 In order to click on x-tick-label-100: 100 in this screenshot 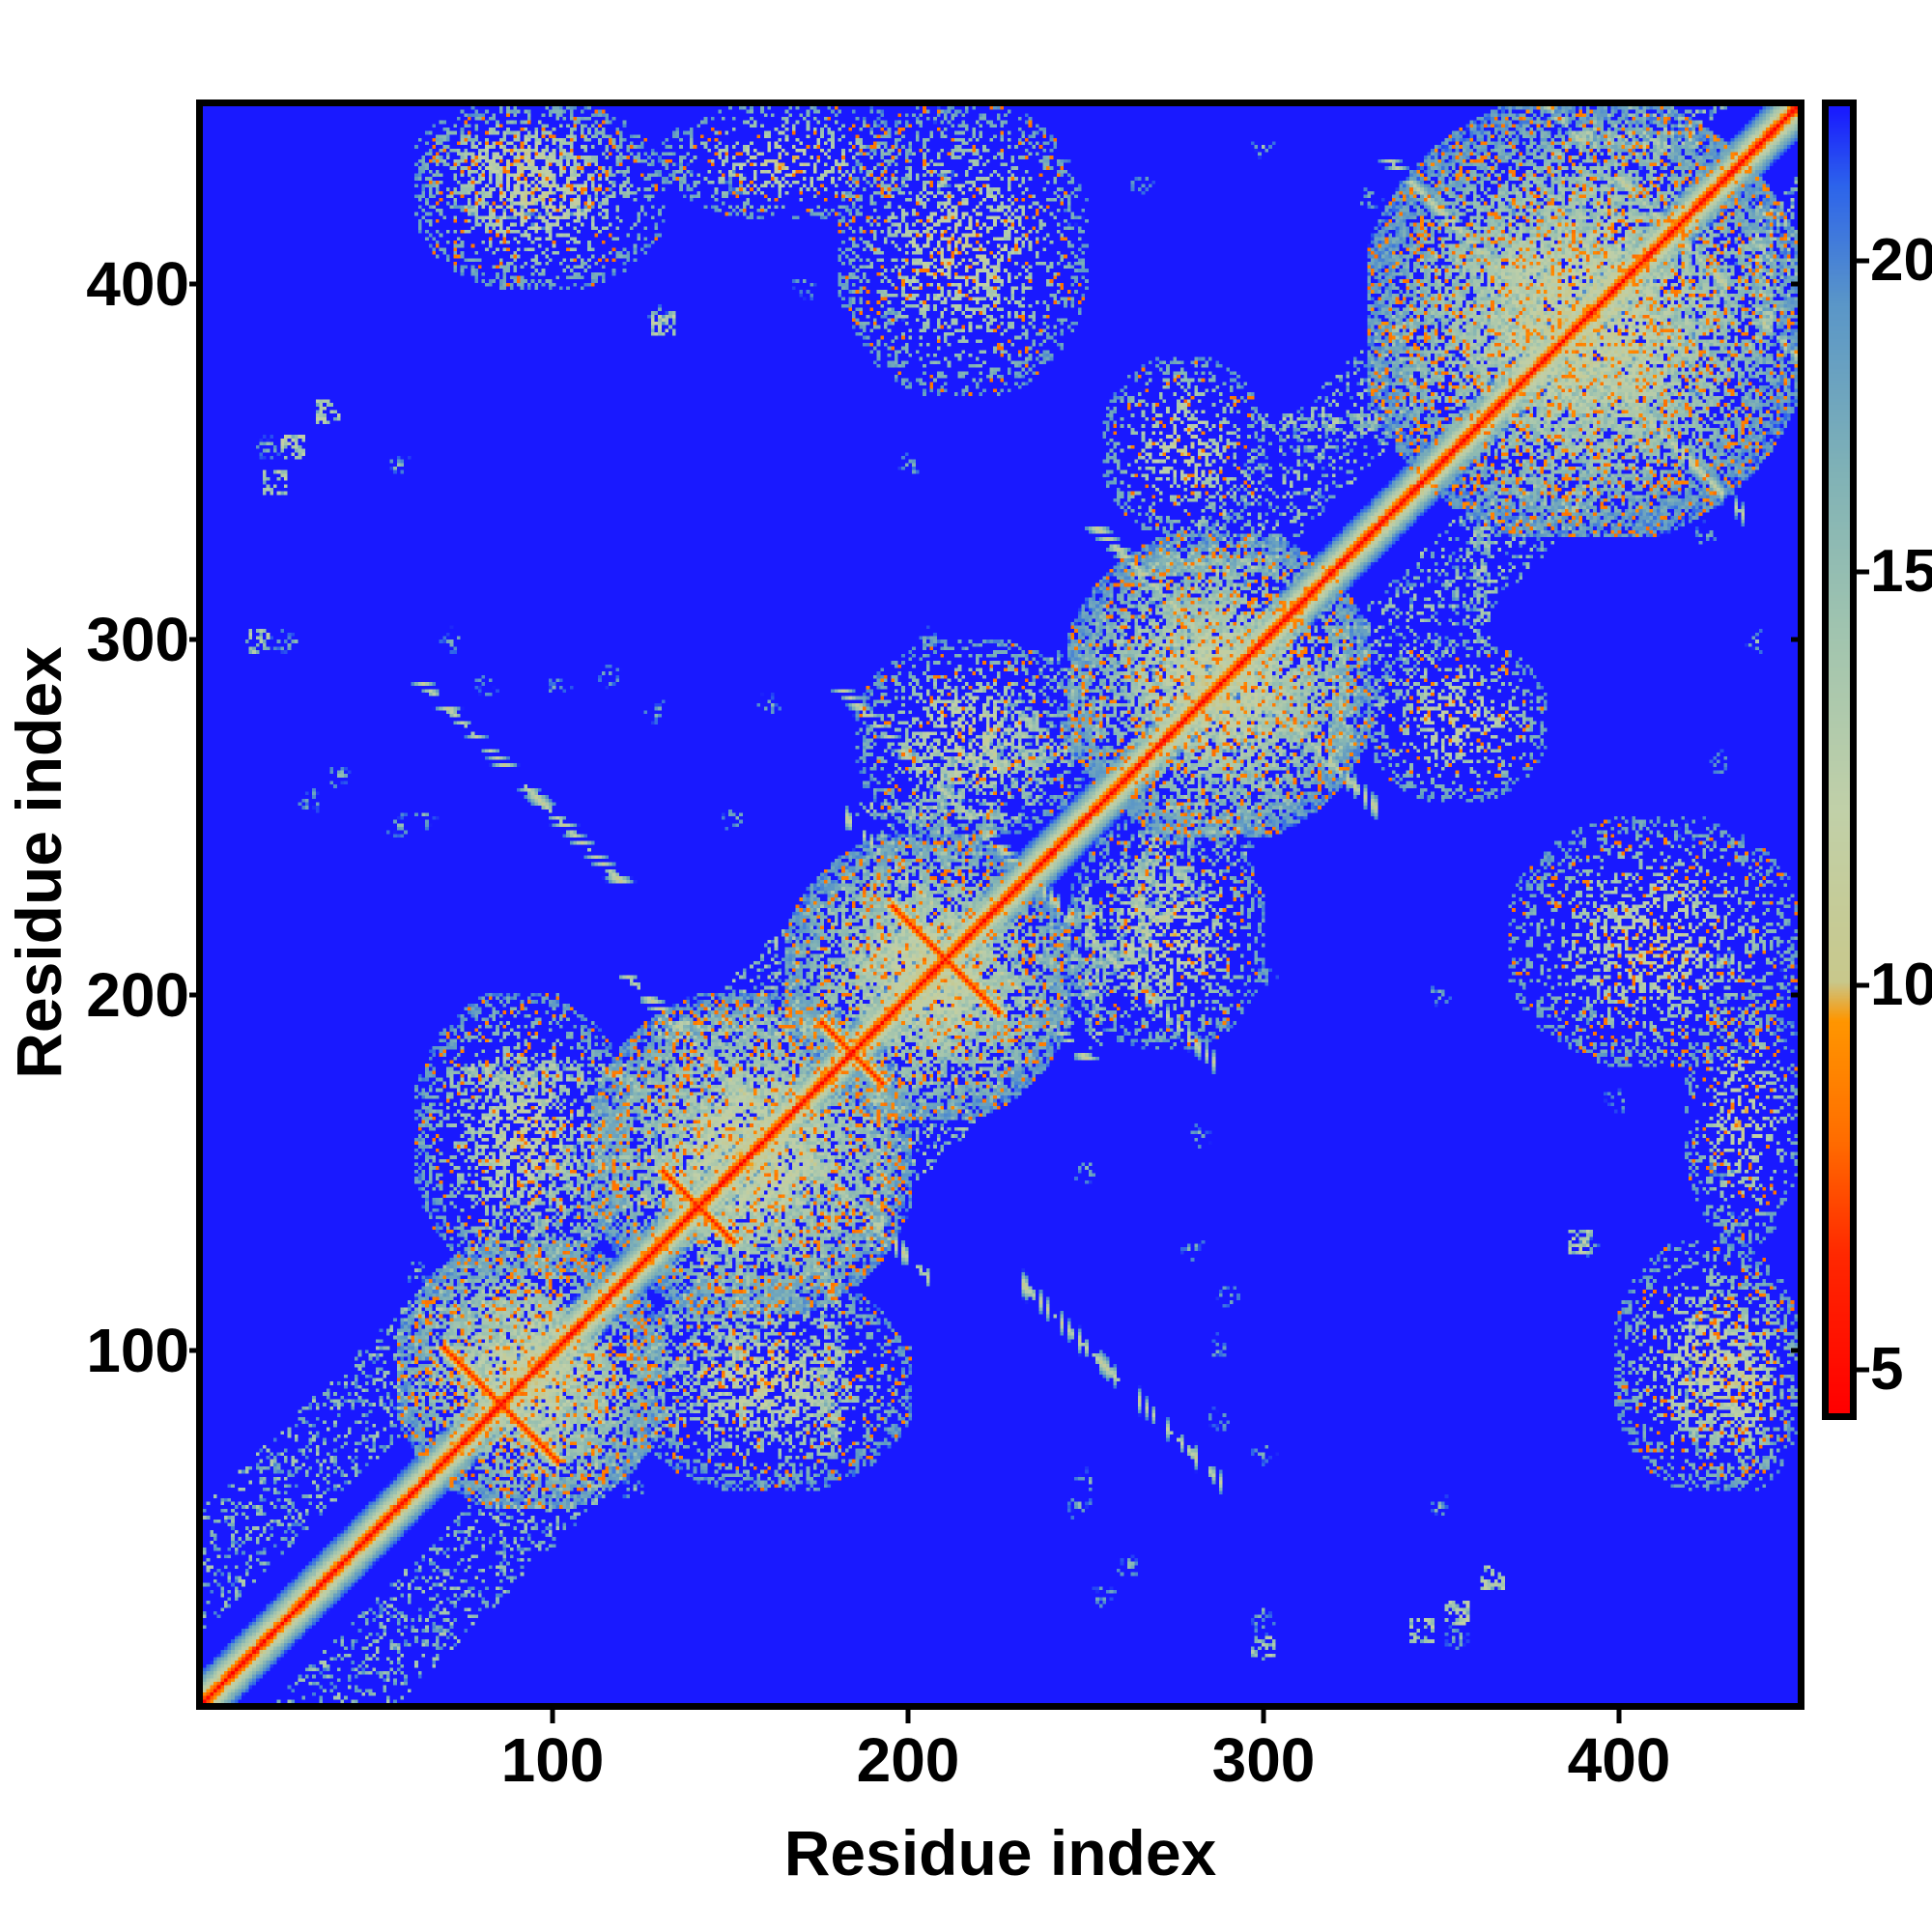, I will do `click(552, 1760)`.